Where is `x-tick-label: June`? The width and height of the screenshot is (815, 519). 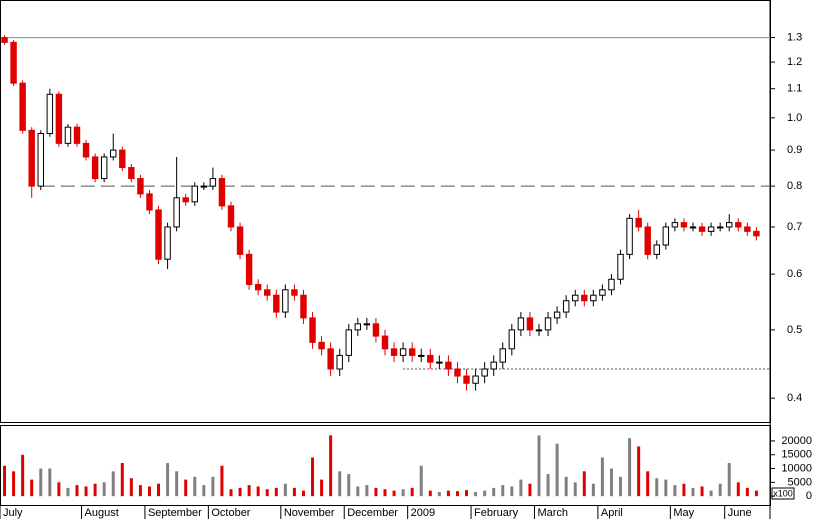
x-tick-label: June is located at coordinates (740, 513).